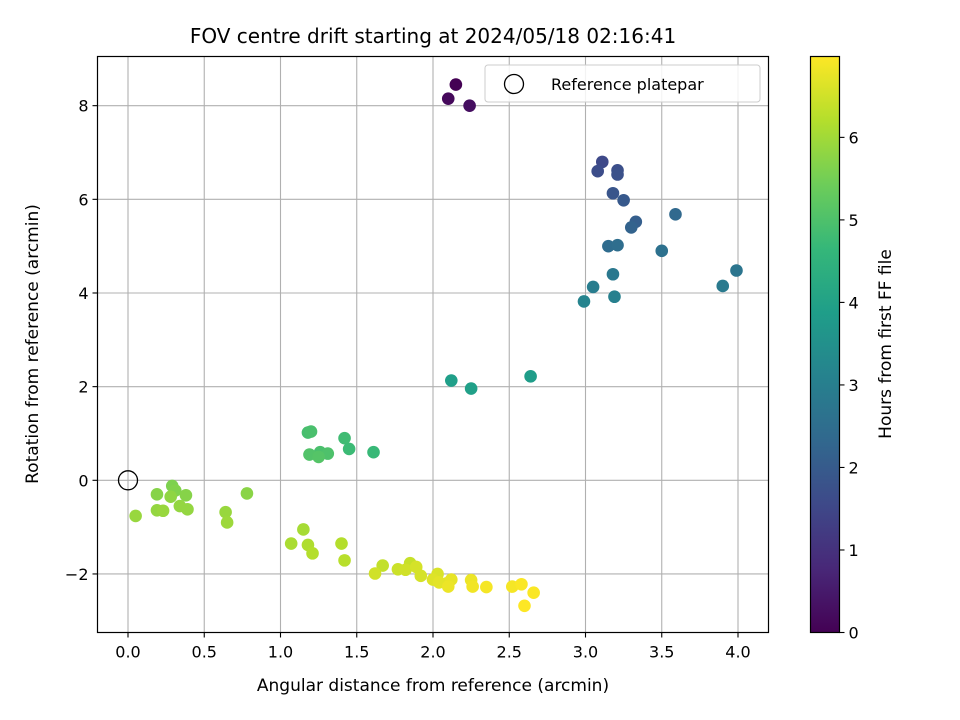 The image size is (960, 720). I want to click on colorbar-tick-label: 1, so click(854, 550).